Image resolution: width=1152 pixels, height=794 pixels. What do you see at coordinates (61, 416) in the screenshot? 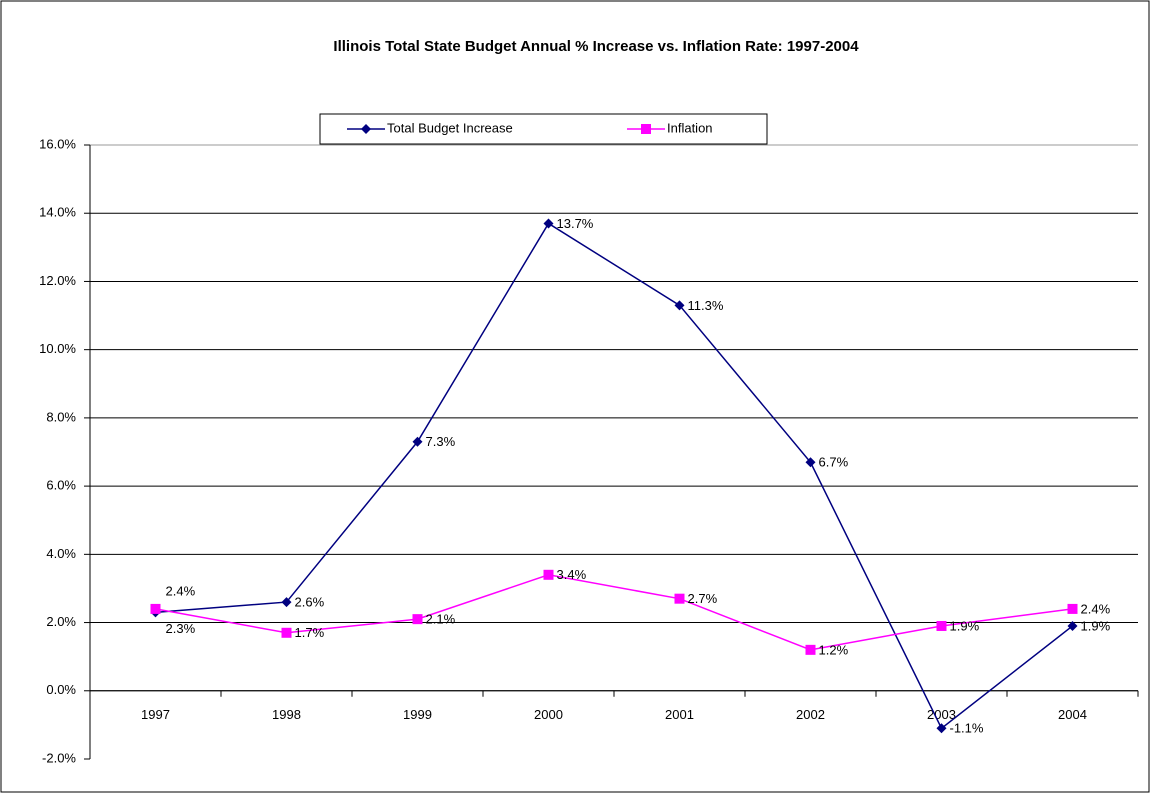
I see `y-tick-label: 8.0%` at bounding box center [61, 416].